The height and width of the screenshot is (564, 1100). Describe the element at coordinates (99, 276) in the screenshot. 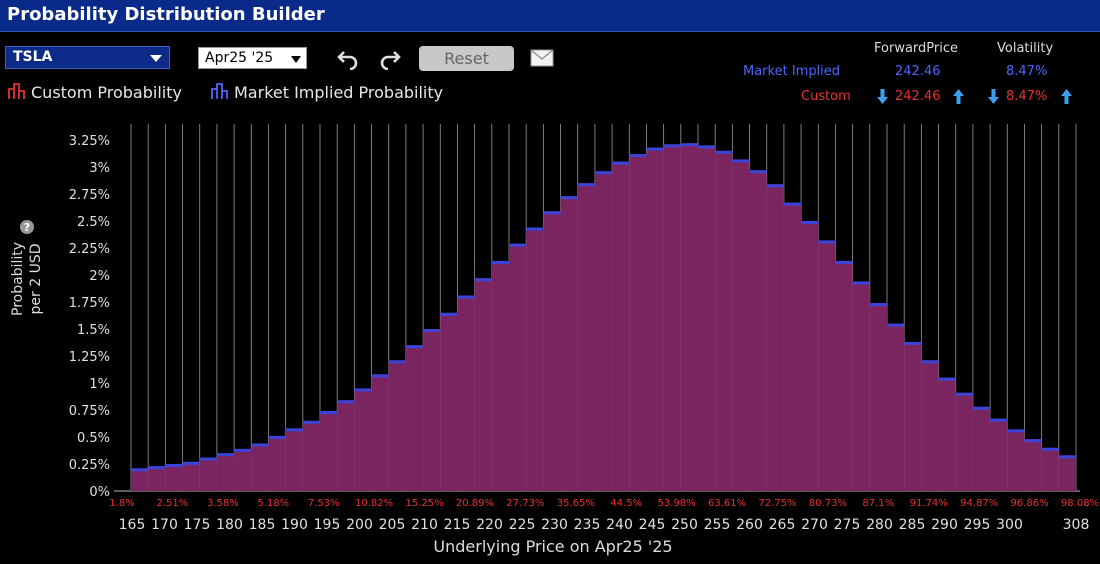

I see `y-tick-label: 2%` at that location.